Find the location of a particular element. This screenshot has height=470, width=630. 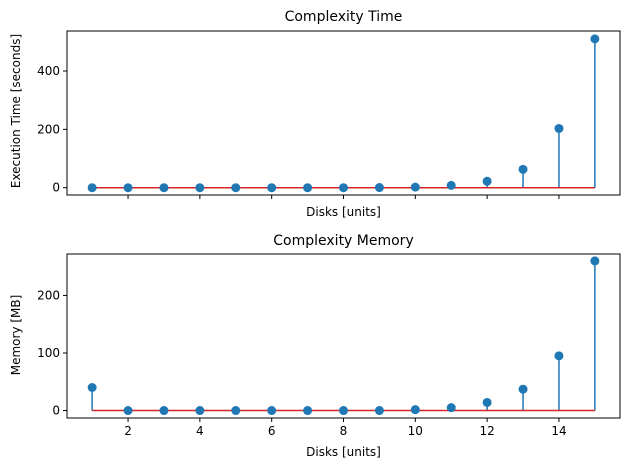

y-axis-label-memory: Memory [MB] is located at coordinates (16, 335).